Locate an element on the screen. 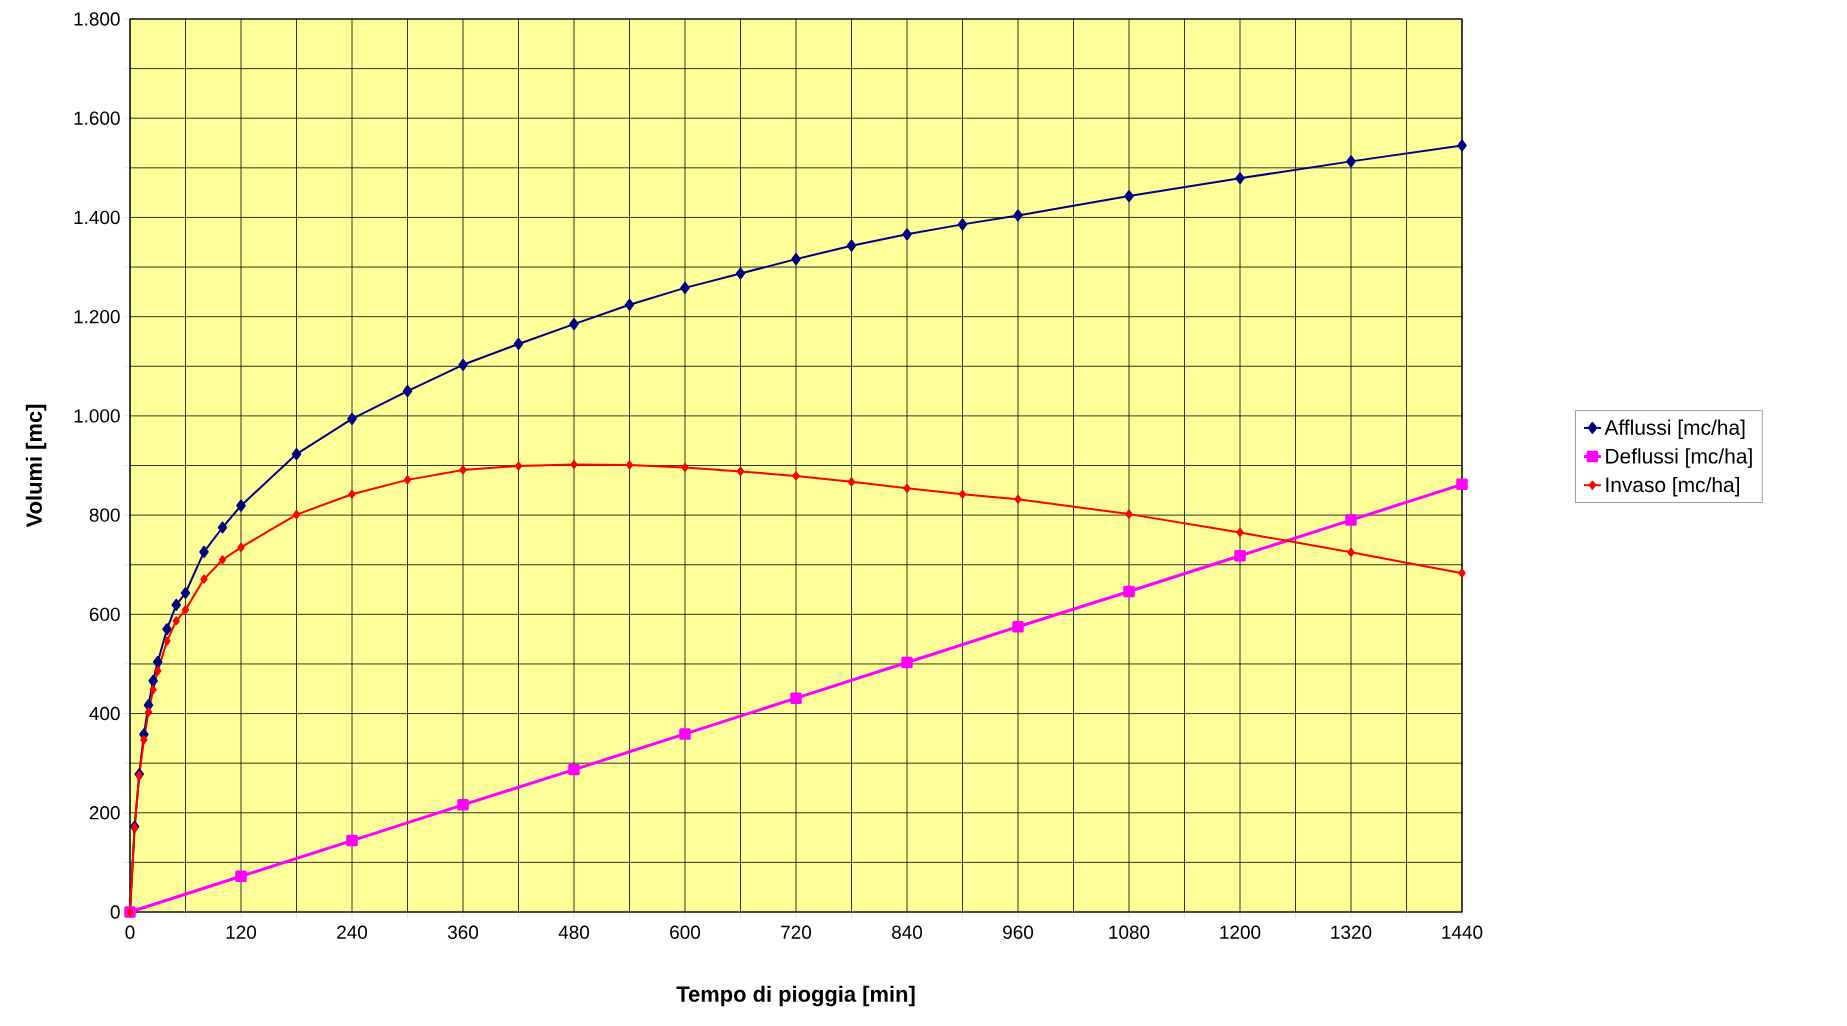 The height and width of the screenshot is (1026, 1847). y-tick-label: 1.200 is located at coordinates (97, 316).